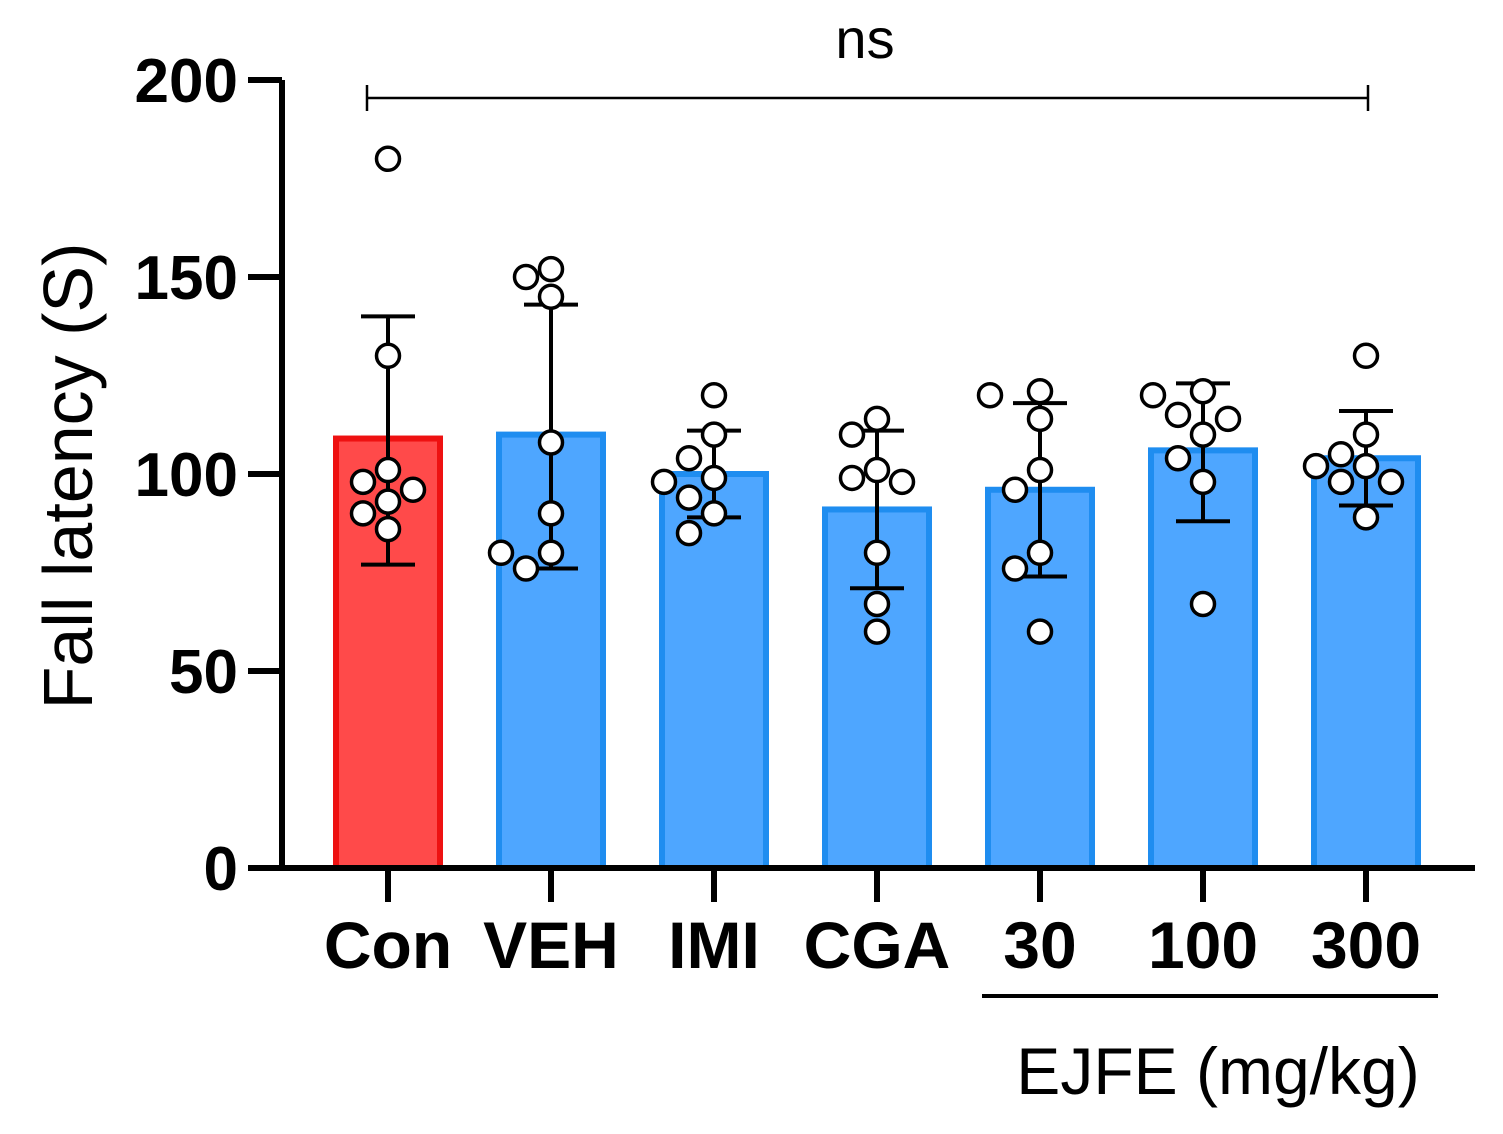  I want to click on x-tick-label-CGA: CGA, so click(877, 945).